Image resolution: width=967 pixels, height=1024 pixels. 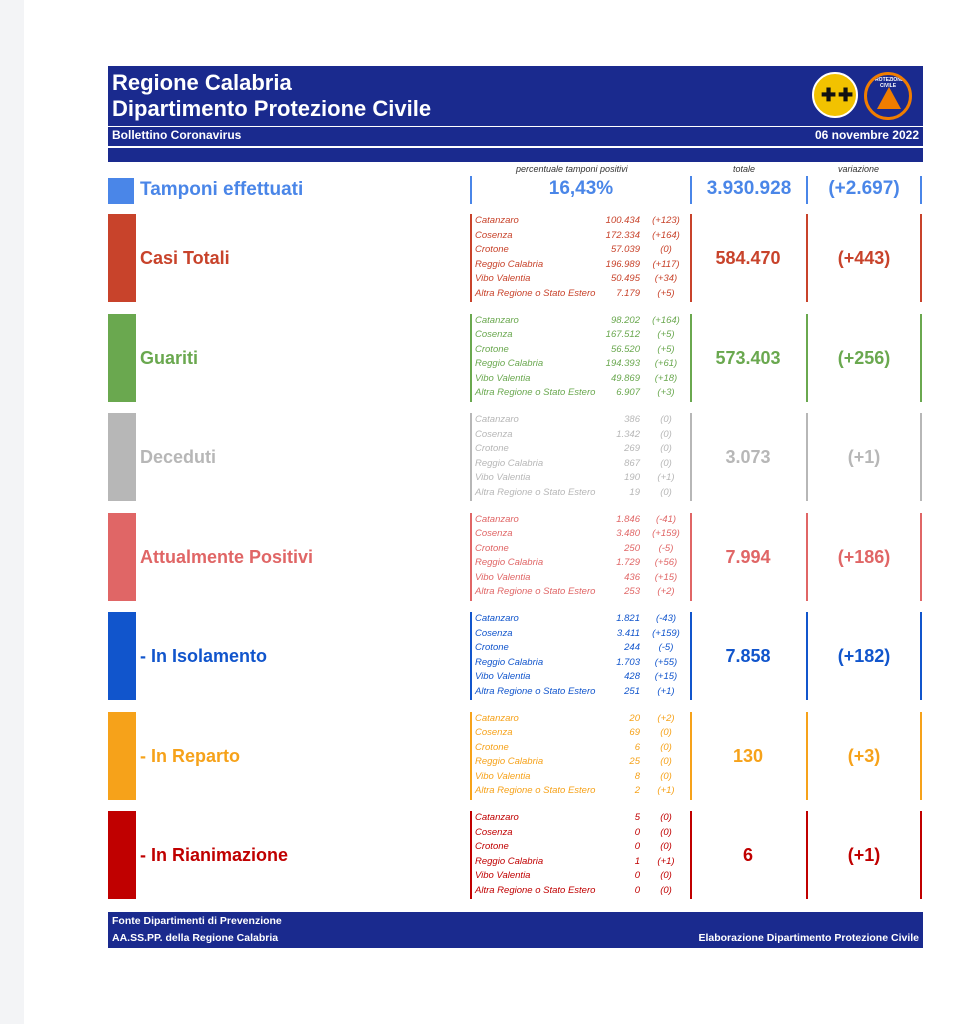 I want to click on province-value: 8, so click(x=637, y=776).